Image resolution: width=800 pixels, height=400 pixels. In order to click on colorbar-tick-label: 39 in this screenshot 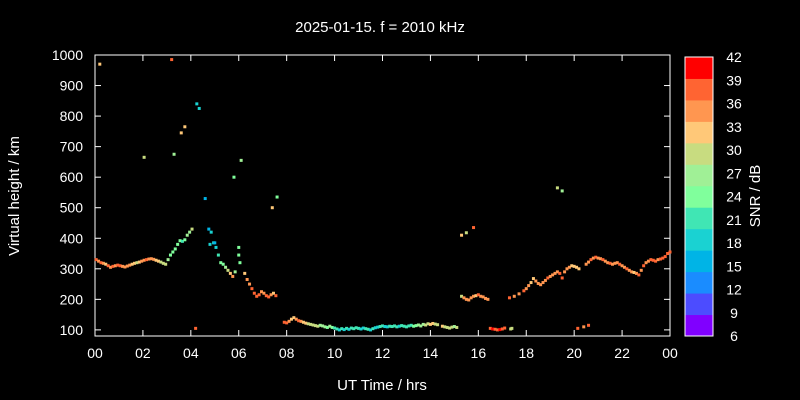, I will do `click(734, 80)`.